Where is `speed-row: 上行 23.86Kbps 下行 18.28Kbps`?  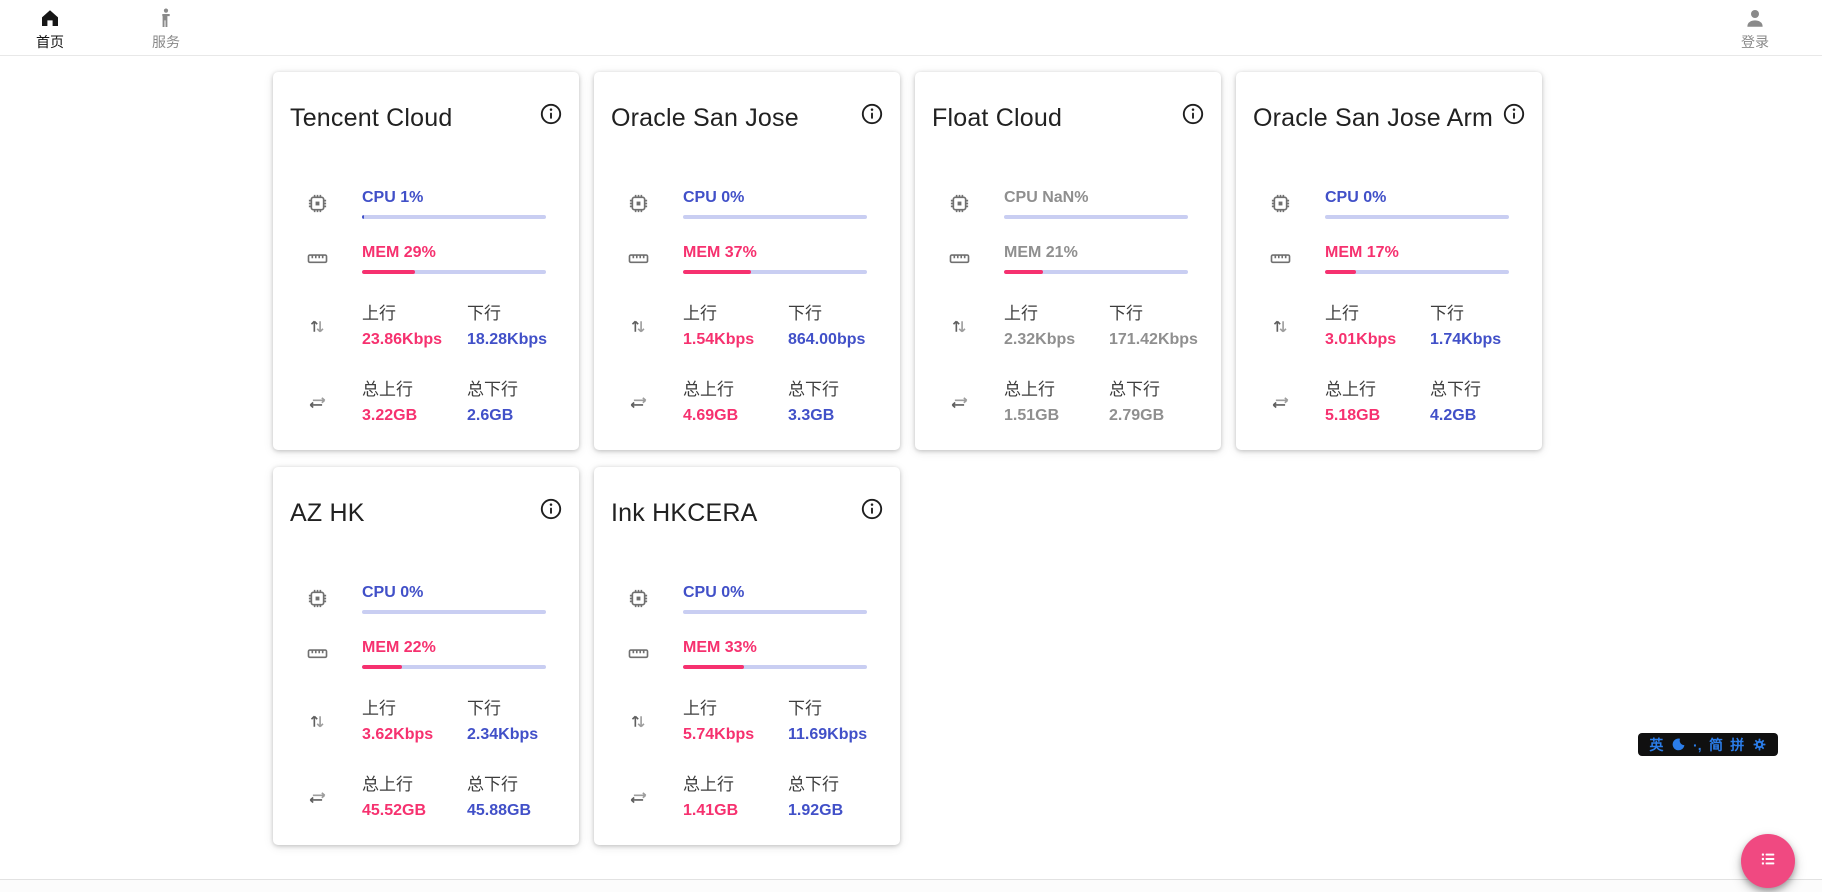 speed-row: 上行 23.86Kbps 下行 18.28Kbps is located at coordinates (426, 326).